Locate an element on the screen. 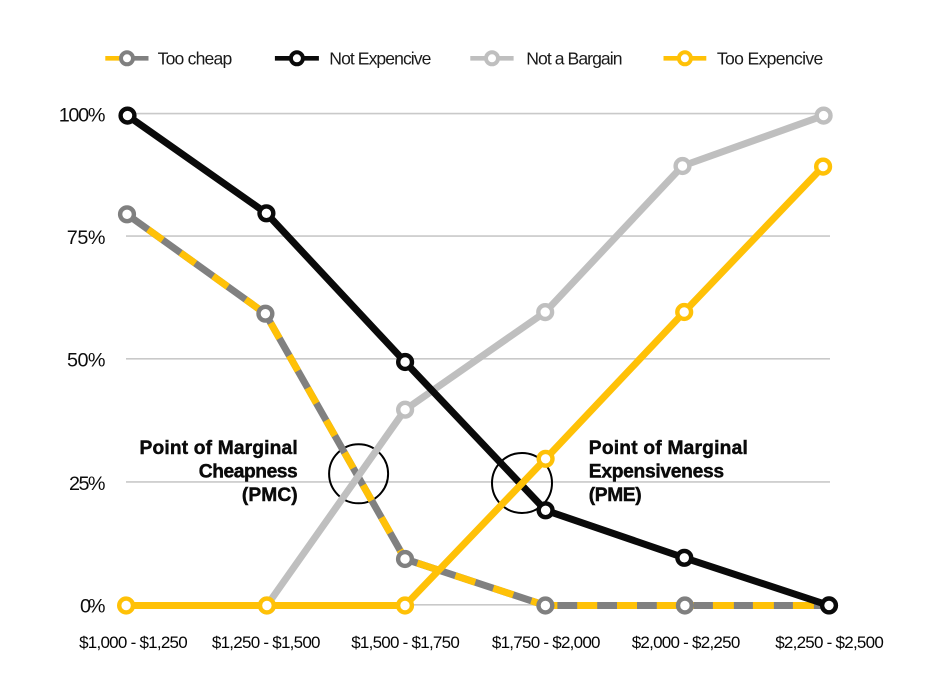  svg-text: Expensiveness is located at coordinates (656, 472).